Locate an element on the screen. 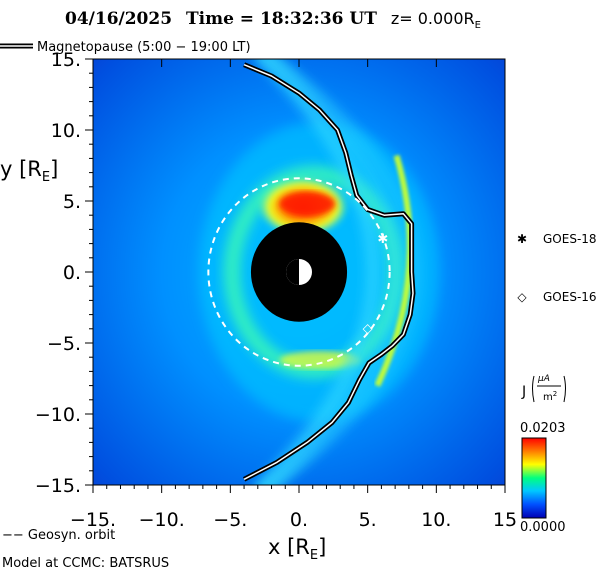 The width and height of the screenshot is (616, 574). satellite-legend-label: GOES-18 is located at coordinates (570, 239).